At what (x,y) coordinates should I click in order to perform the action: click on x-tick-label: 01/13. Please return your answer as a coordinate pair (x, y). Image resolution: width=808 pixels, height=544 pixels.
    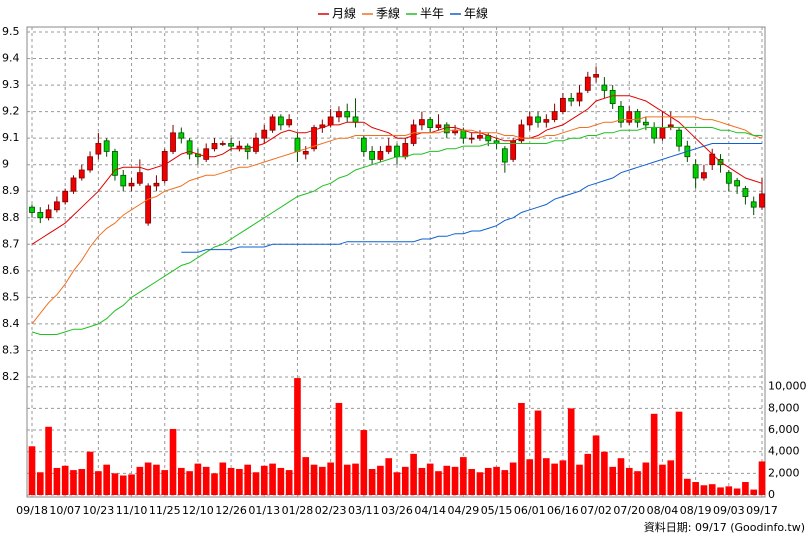
    Looking at the image, I should click on (264, 510).